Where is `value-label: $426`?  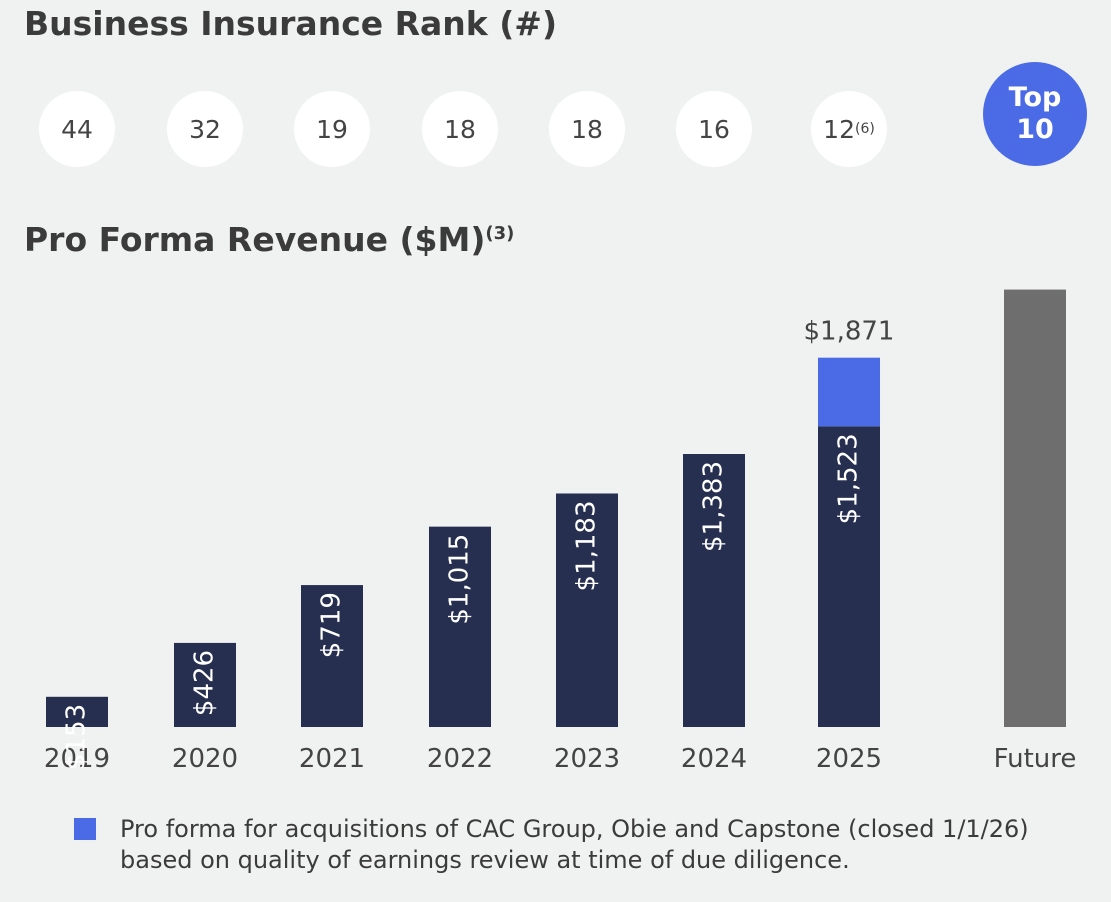 value-label: $426 is located at coordinates (205, 683).